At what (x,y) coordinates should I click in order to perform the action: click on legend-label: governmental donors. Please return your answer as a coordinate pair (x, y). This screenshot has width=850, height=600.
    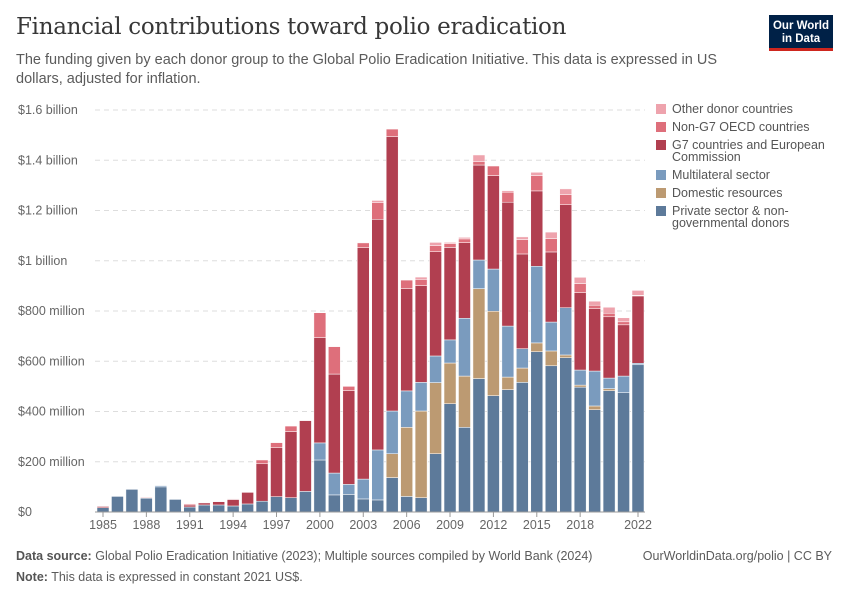
    Looking at the image, I should click on (730, 223).